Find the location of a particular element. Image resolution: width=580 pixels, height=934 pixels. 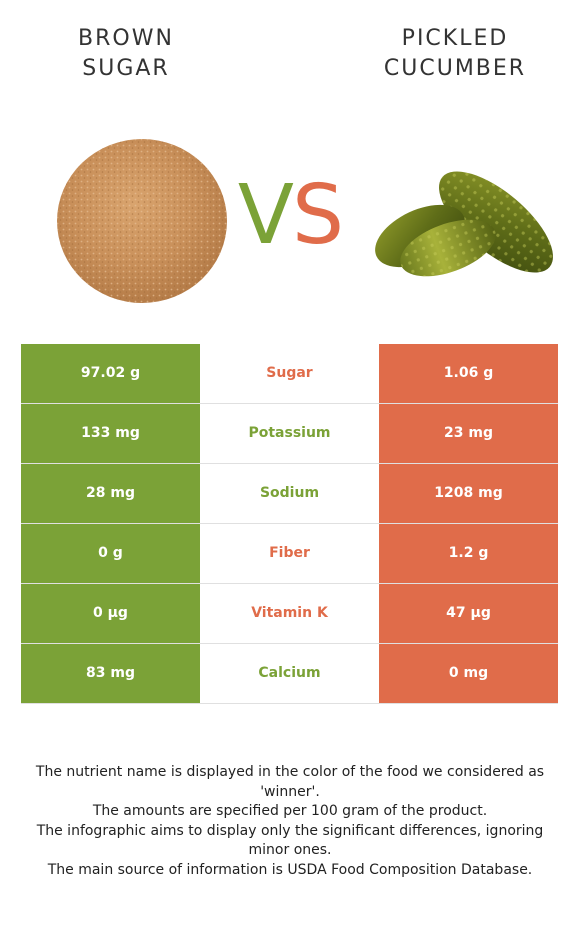

left-food-title: BROWN SUGAR is located at coordinates (126, 54).